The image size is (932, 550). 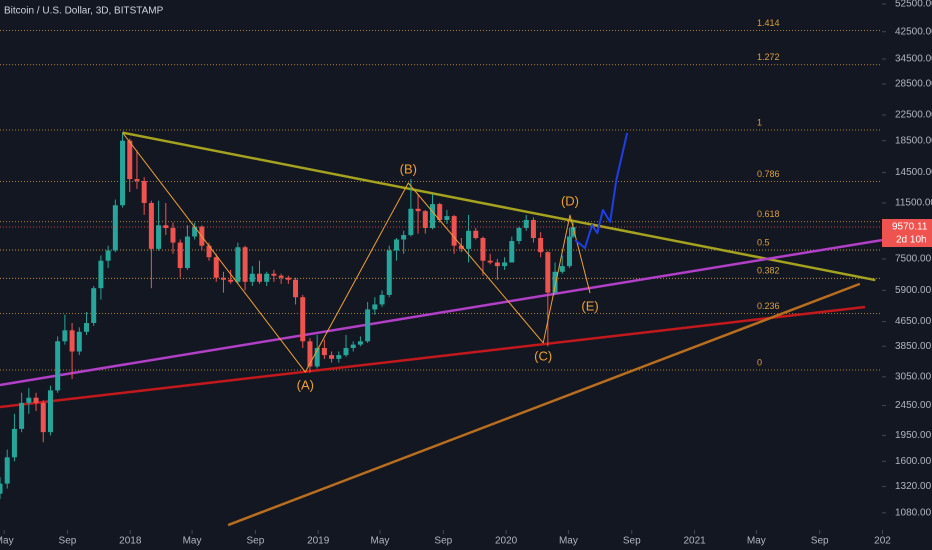 I want to click on fib-label: 1.414, so click(x=768, y=23).